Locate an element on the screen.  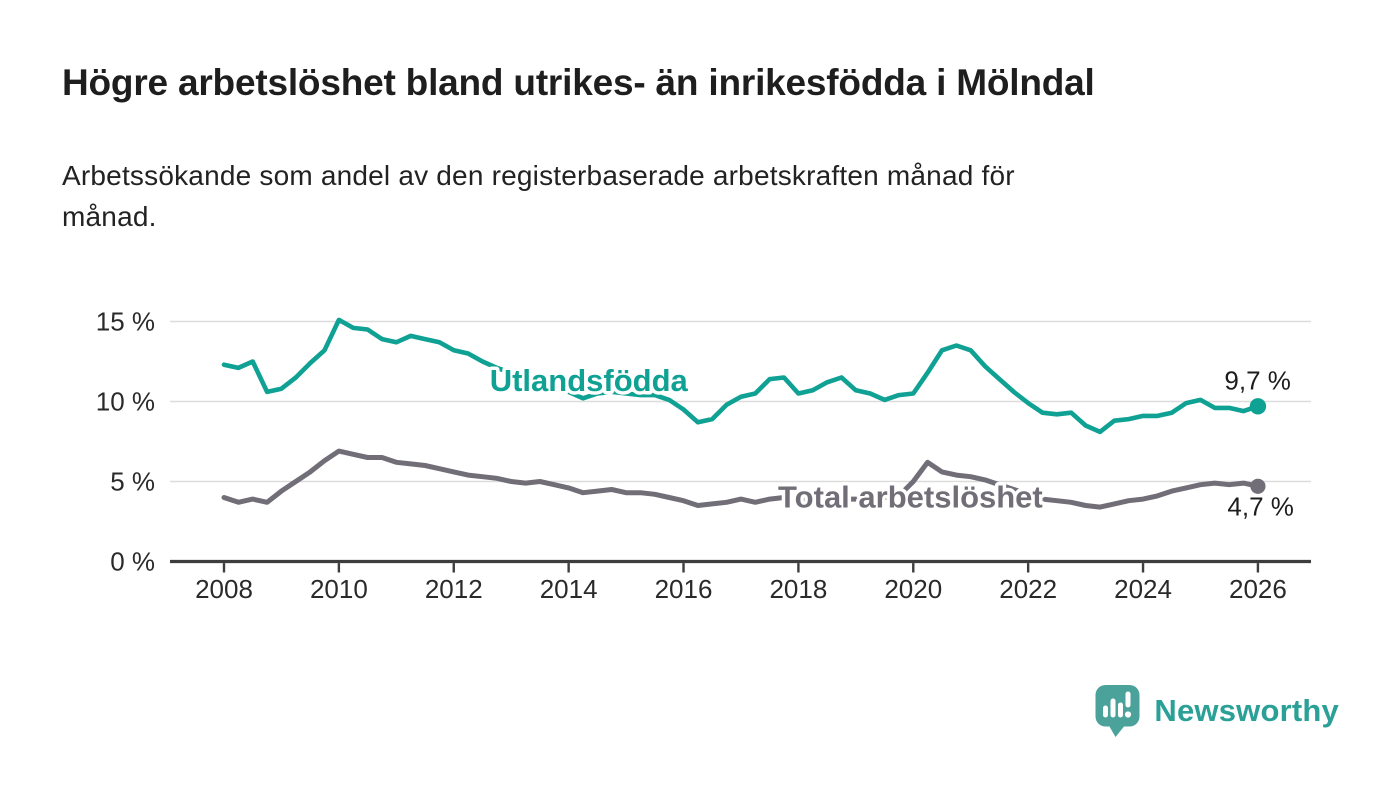
y-tick-label: 5 % is located at coordinates (132, 482).